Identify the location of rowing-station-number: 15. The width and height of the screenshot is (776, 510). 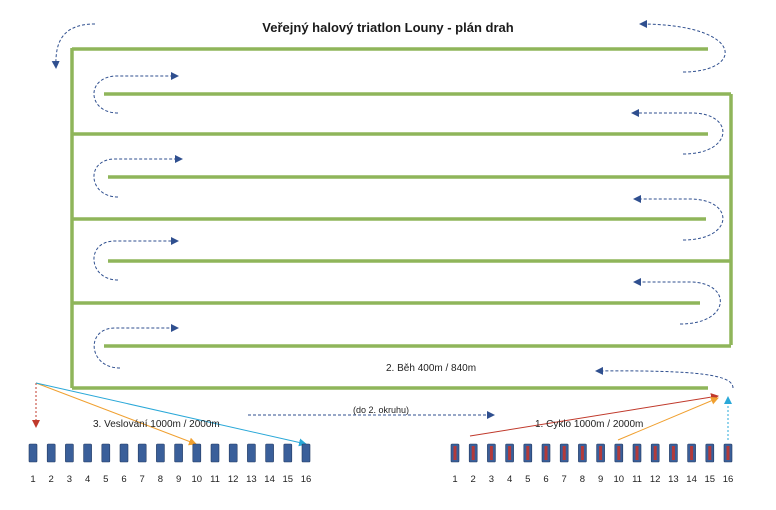
(288, 479).